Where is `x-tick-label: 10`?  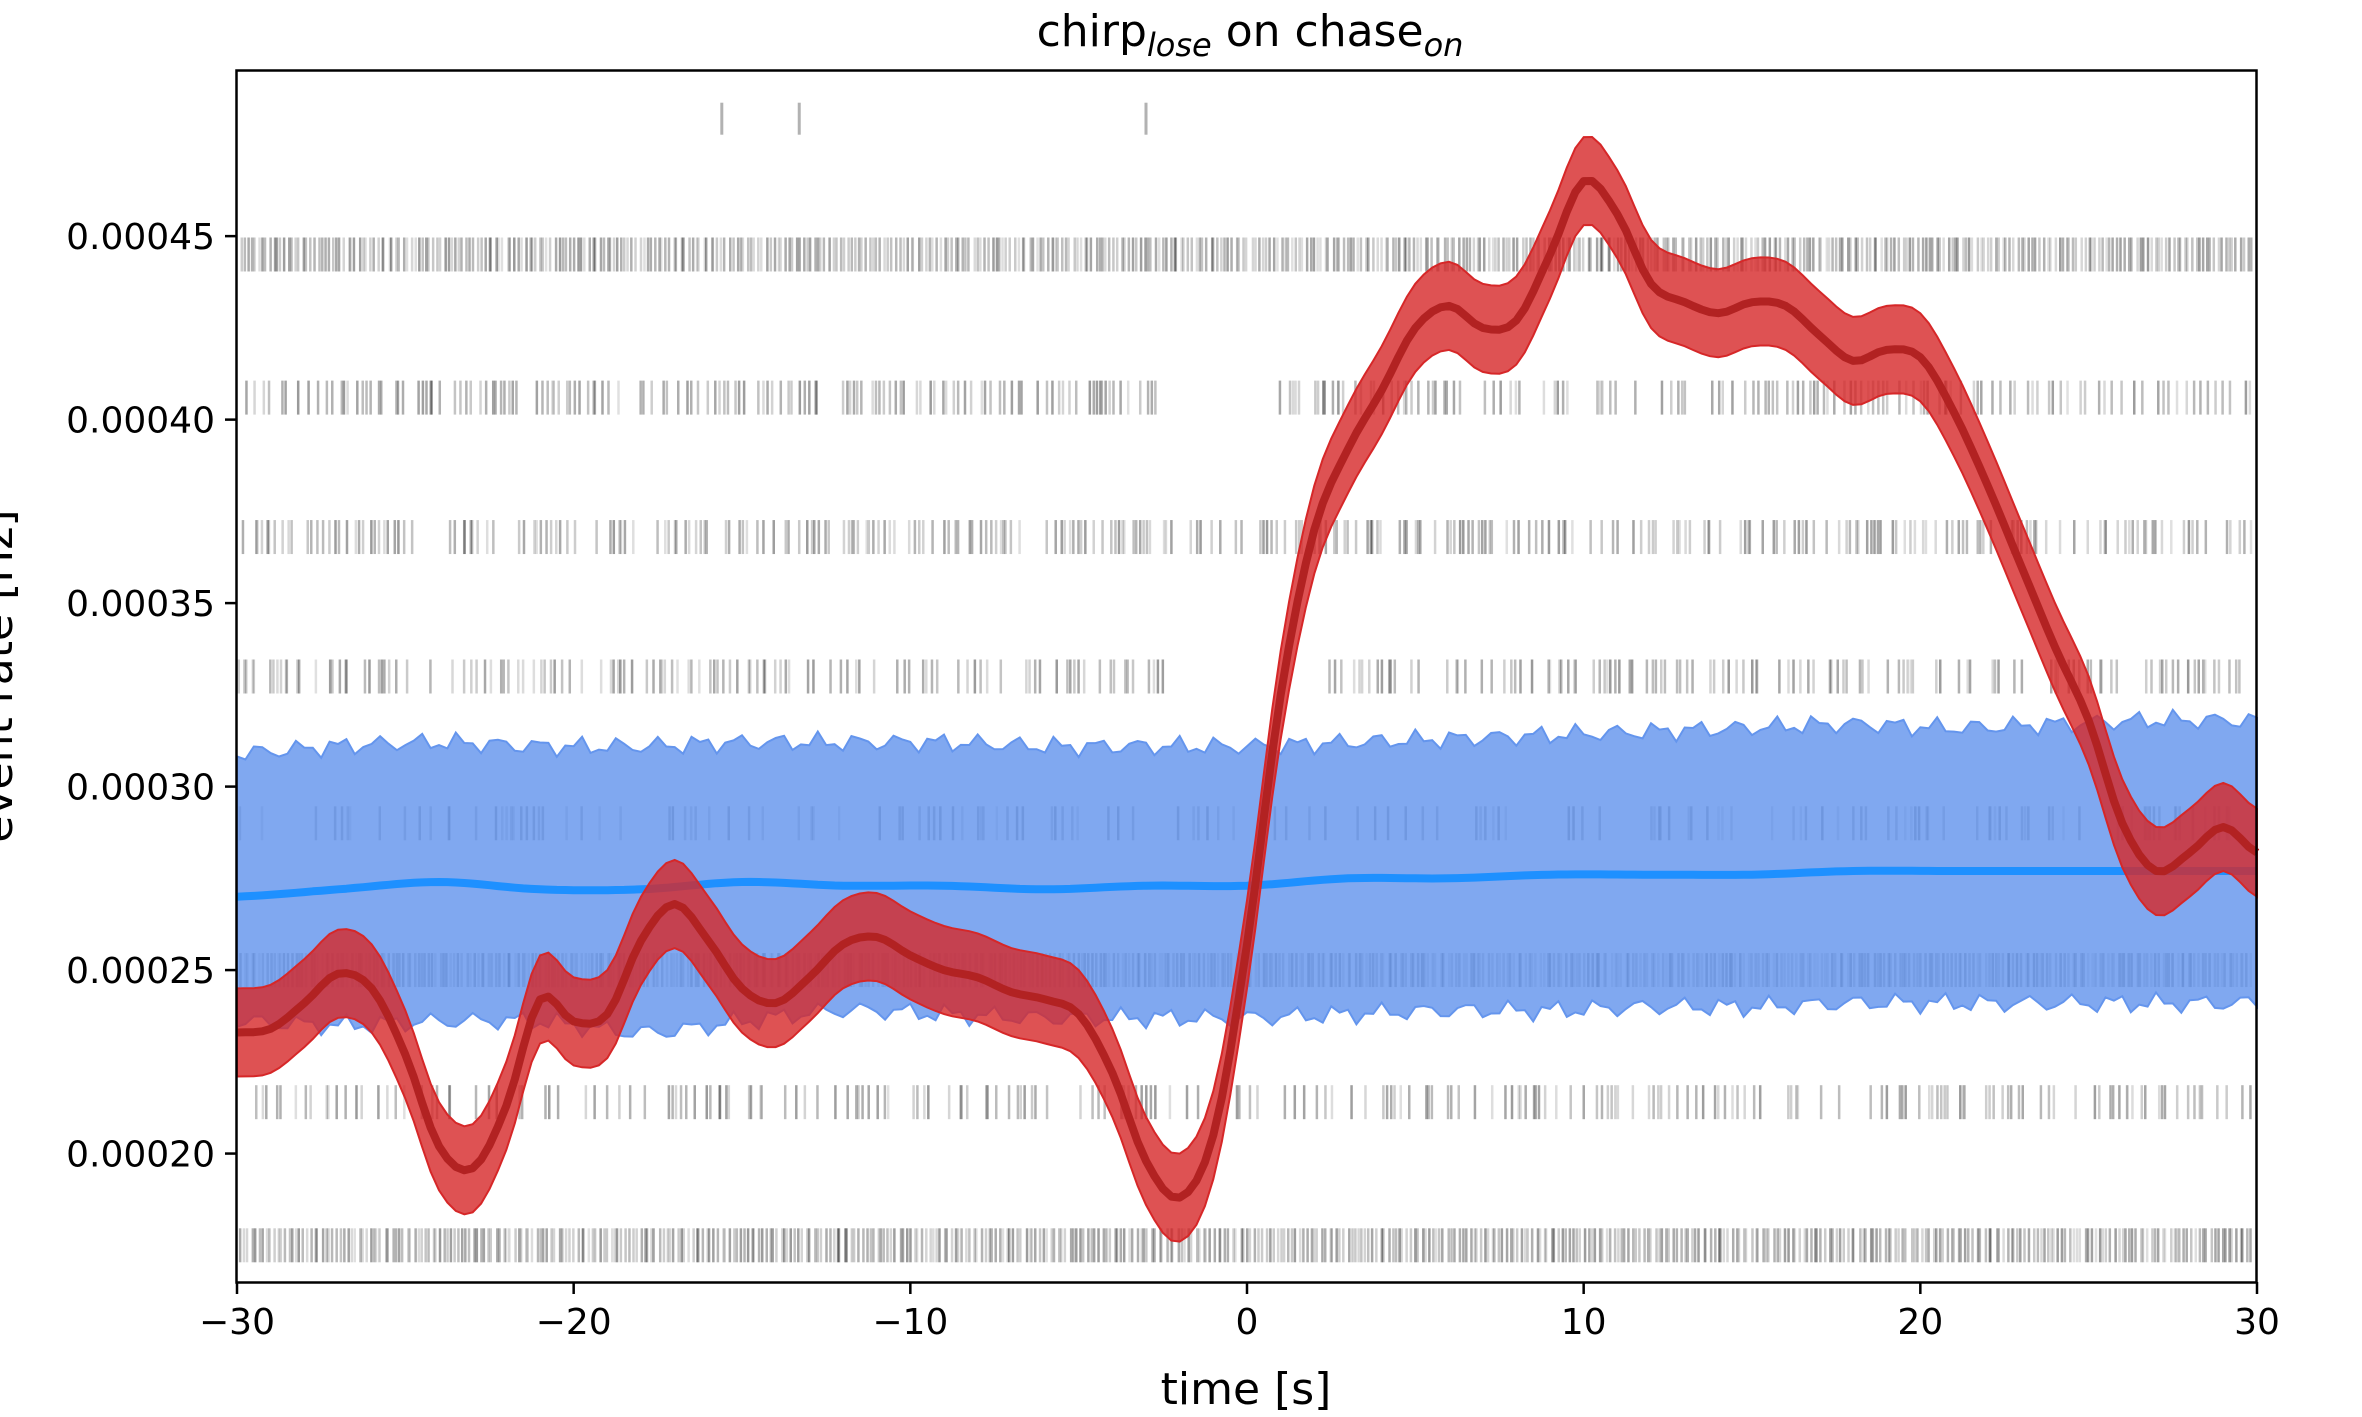
x-tick-label: 10 is located at coordinates (1584, 1322).